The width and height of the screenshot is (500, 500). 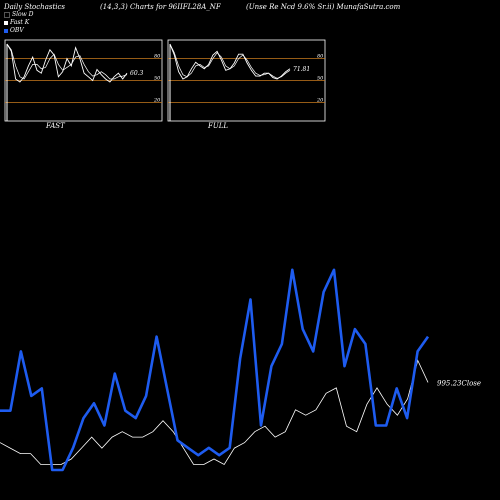 I want to click on legend-swatch-fast-k, so click(x=6, y=22).